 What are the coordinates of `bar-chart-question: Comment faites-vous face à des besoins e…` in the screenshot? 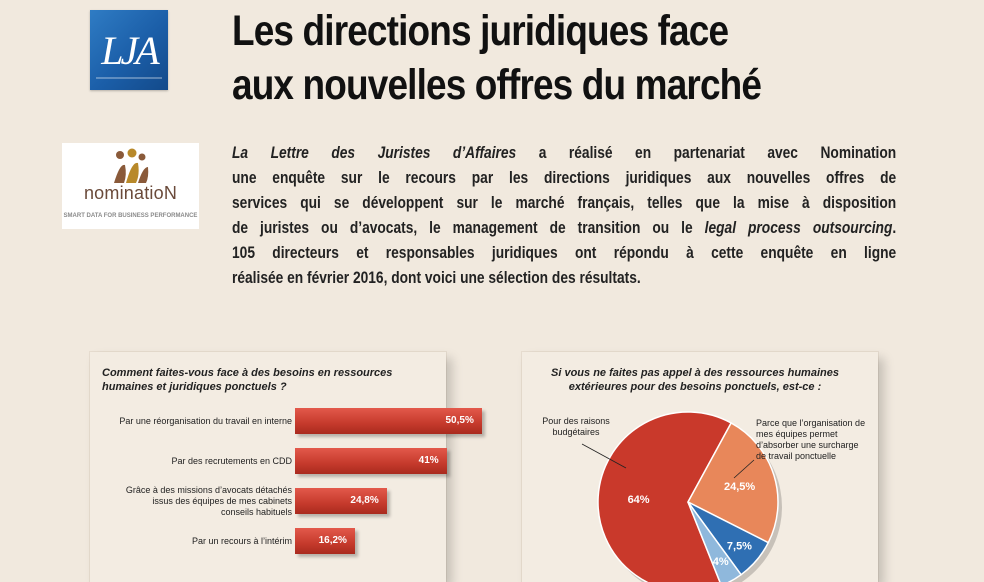 It's located at (247, 380).